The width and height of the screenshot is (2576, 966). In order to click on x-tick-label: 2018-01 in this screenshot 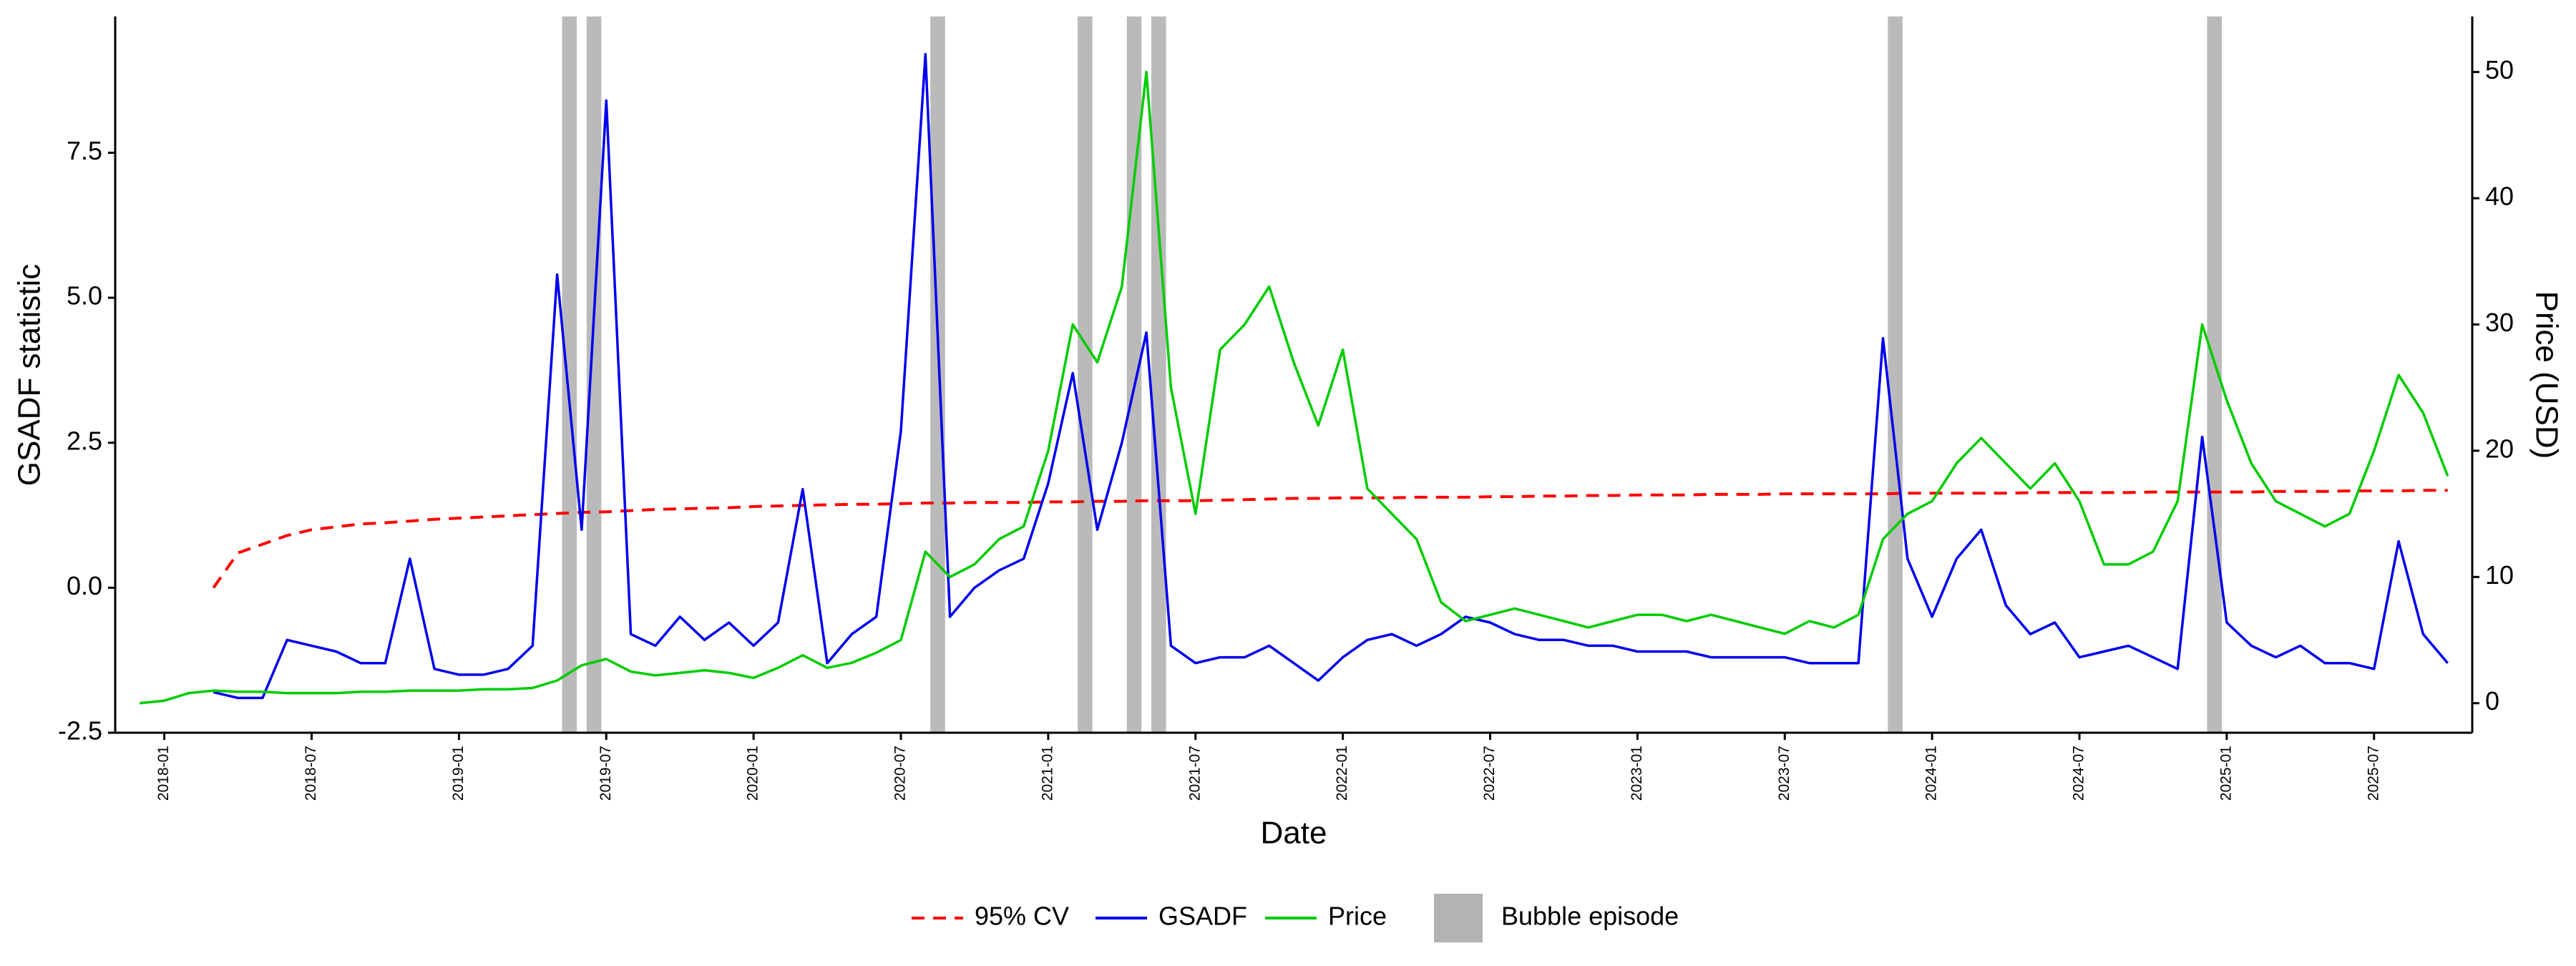, I will do `click(163, 773)`.